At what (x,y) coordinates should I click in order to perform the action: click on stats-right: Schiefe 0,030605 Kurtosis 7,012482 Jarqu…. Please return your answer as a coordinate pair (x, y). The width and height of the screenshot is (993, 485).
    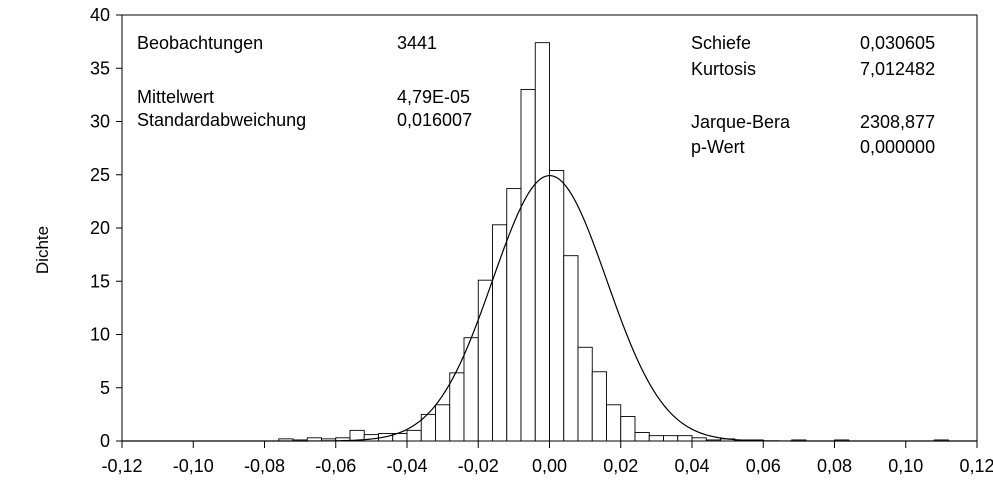
    Looking at the image, I should click on (813, 95).